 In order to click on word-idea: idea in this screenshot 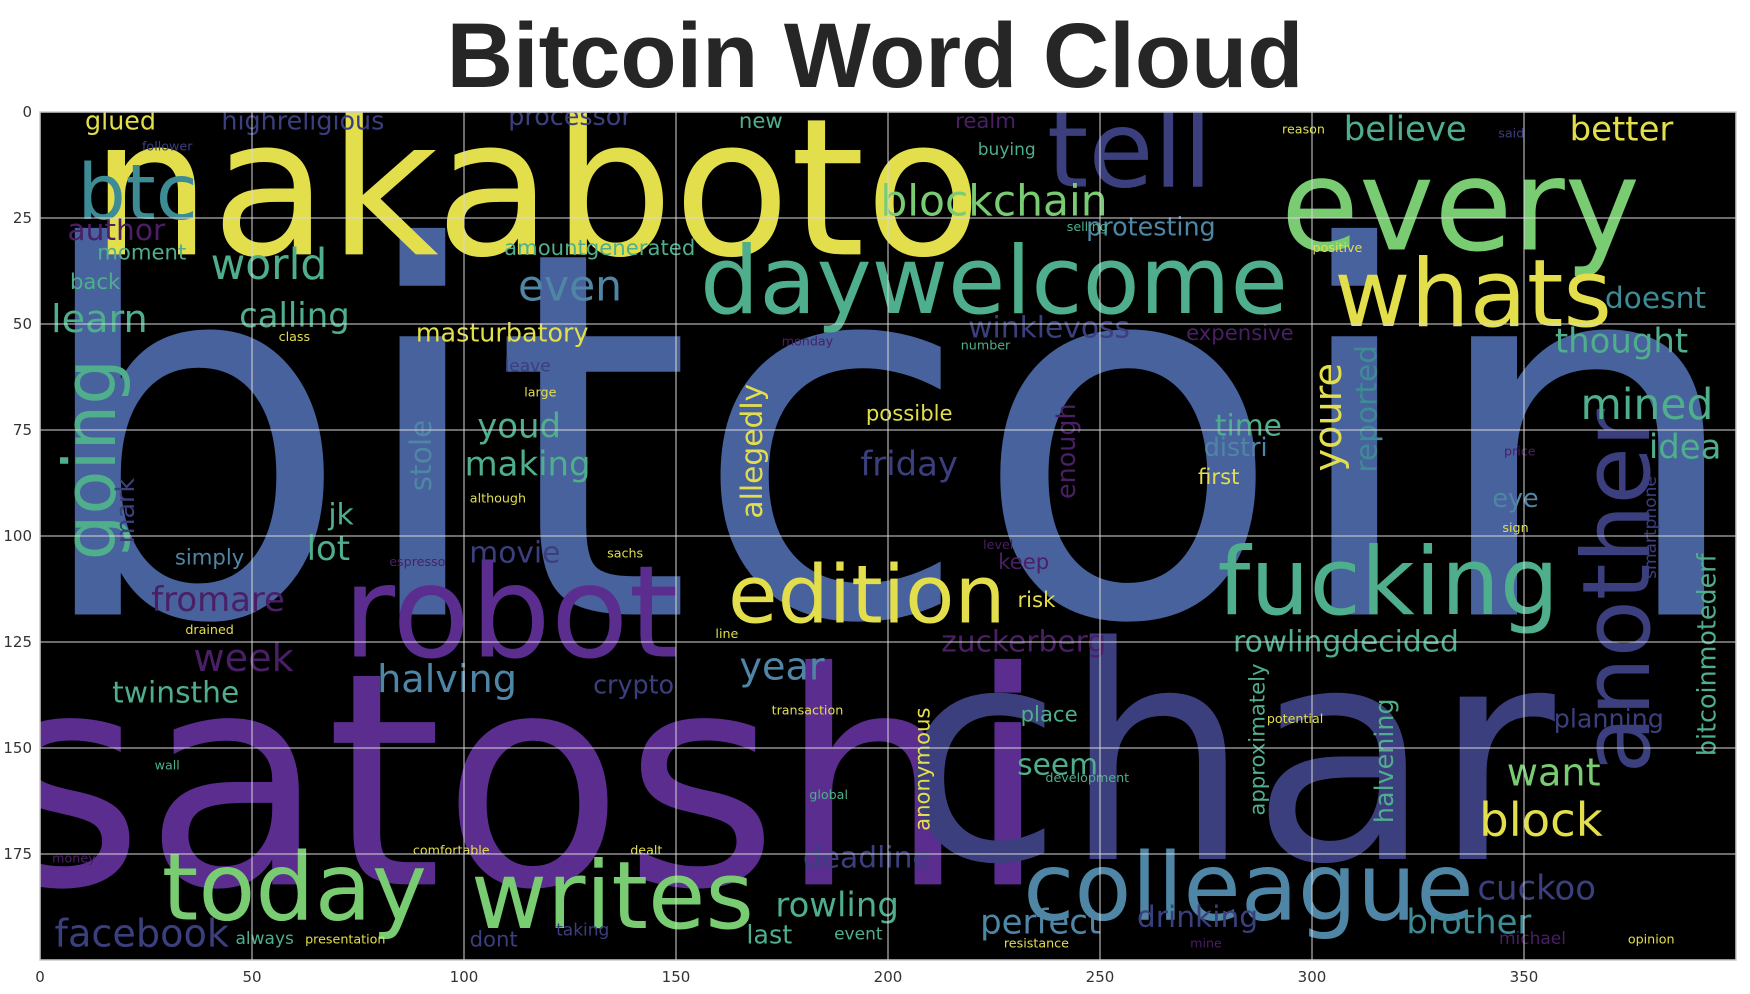, I will do `click(1685, 446)`.